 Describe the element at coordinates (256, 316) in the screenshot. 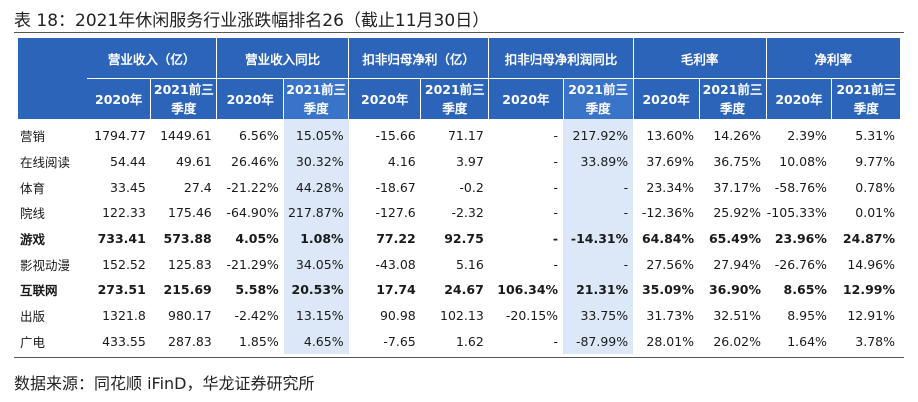

I see `table-cell: -2.42%` at that location.